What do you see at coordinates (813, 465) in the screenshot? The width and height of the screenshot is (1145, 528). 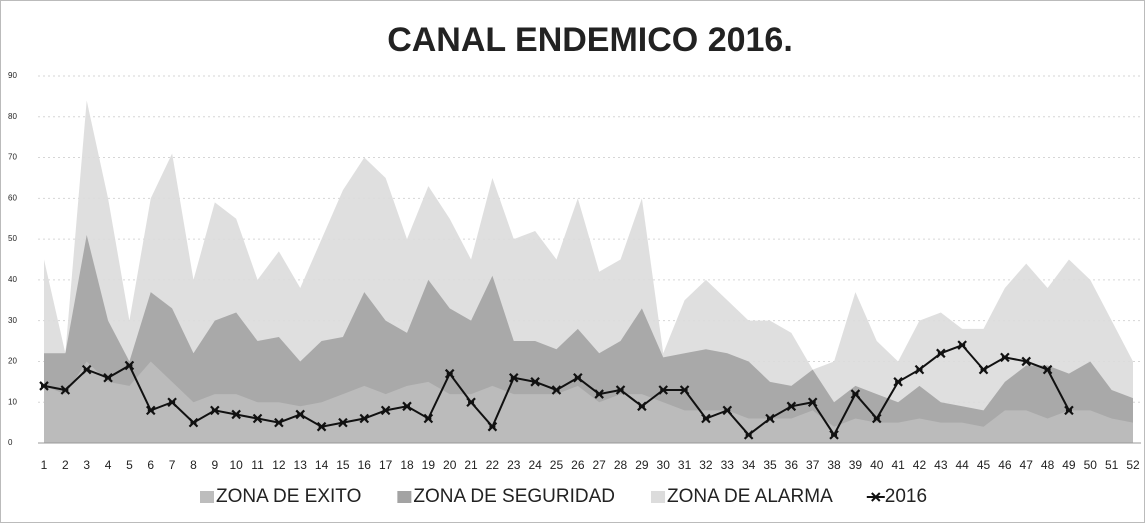 I see `x-tick-label: 37` at bounding box center [813, 465].